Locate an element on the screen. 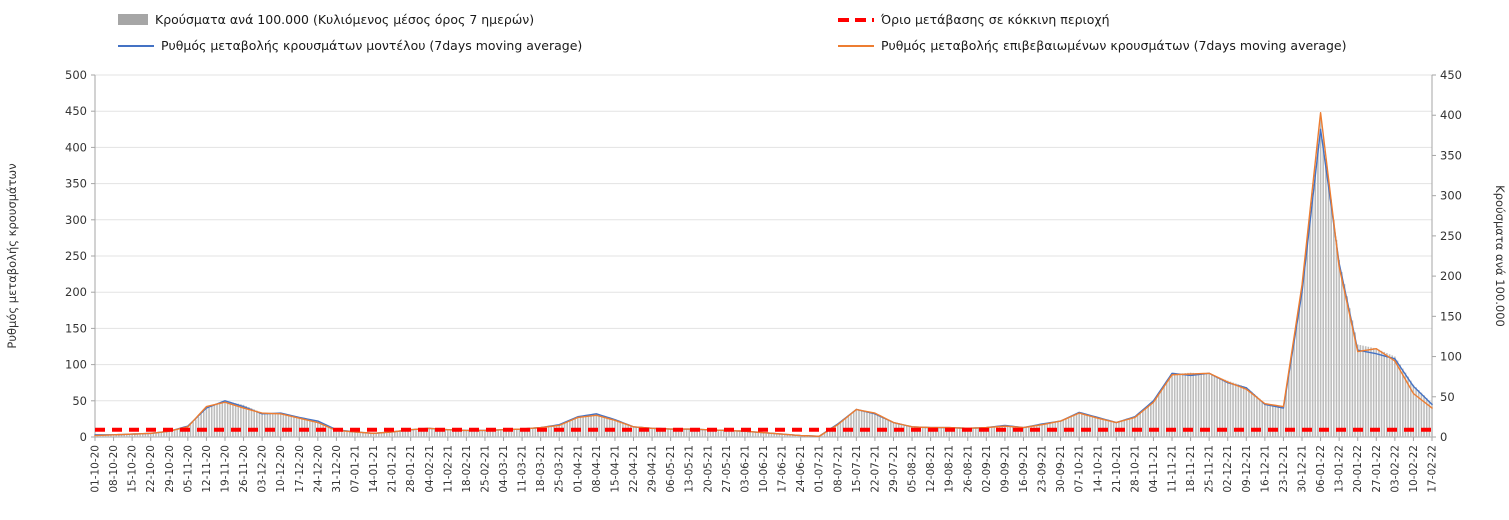 The height and width of the screenshot is (520, 1509). svg-text: 16-09-21 is located at coordinates (1024, 469).